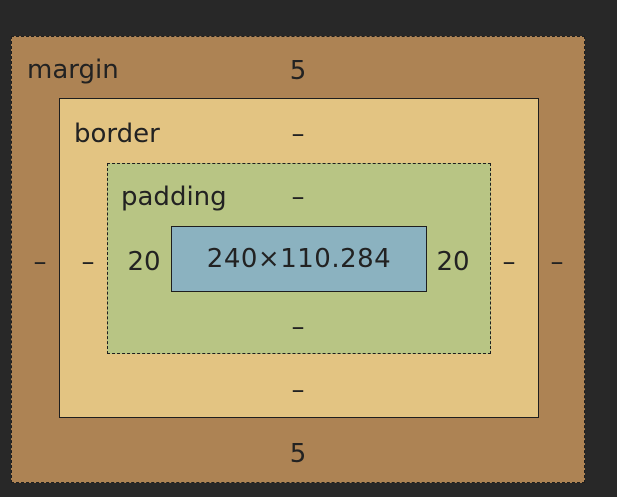 The height and width of the screenshot is (497, 617). I want to click on content-box: 240×110.284, so click(299, 259).